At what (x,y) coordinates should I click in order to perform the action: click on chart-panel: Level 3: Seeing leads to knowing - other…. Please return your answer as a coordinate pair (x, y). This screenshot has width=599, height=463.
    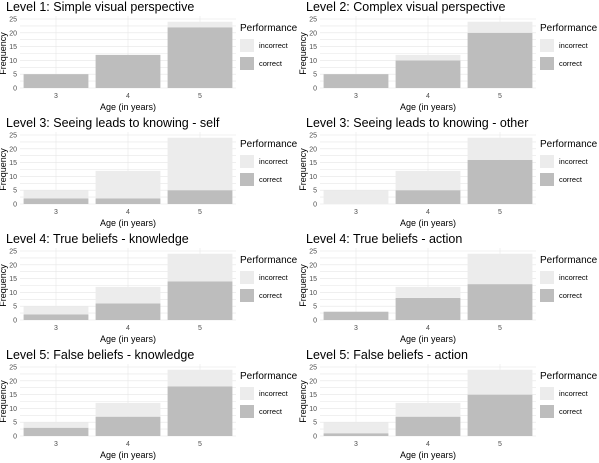
    Looking at the image, I should click on (448, 173).